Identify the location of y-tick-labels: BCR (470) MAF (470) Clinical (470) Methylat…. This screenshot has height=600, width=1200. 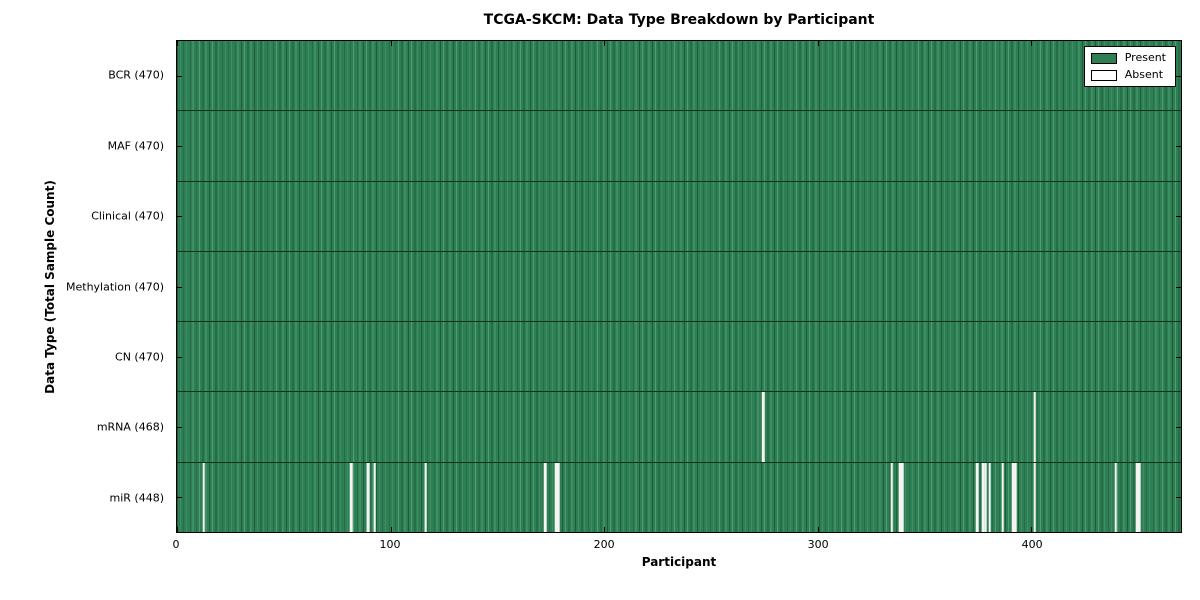
(84, 286).